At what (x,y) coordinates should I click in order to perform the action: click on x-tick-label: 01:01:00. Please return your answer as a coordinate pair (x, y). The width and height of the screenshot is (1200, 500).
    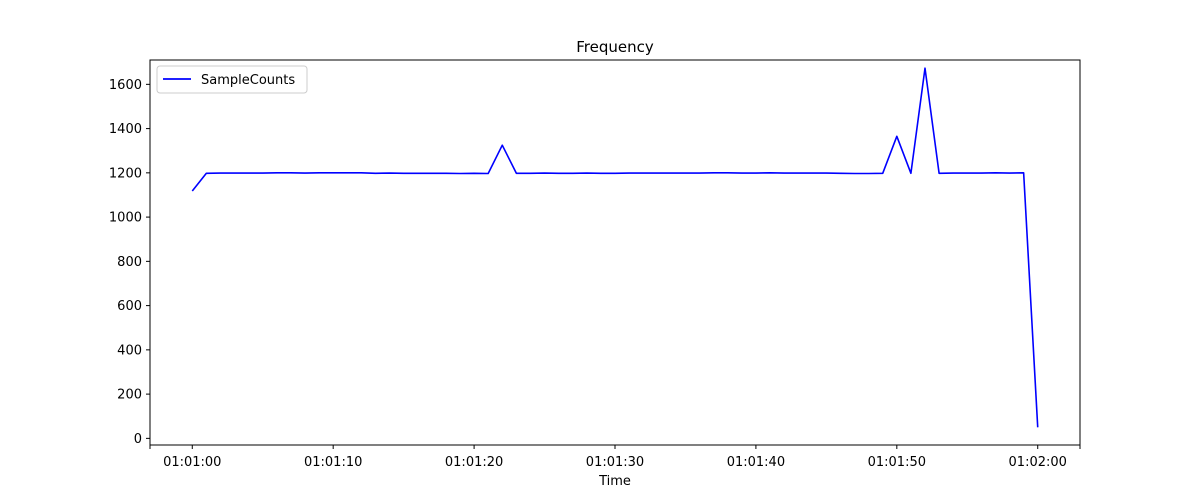
    Looking at the image, I should click on (192, 462).